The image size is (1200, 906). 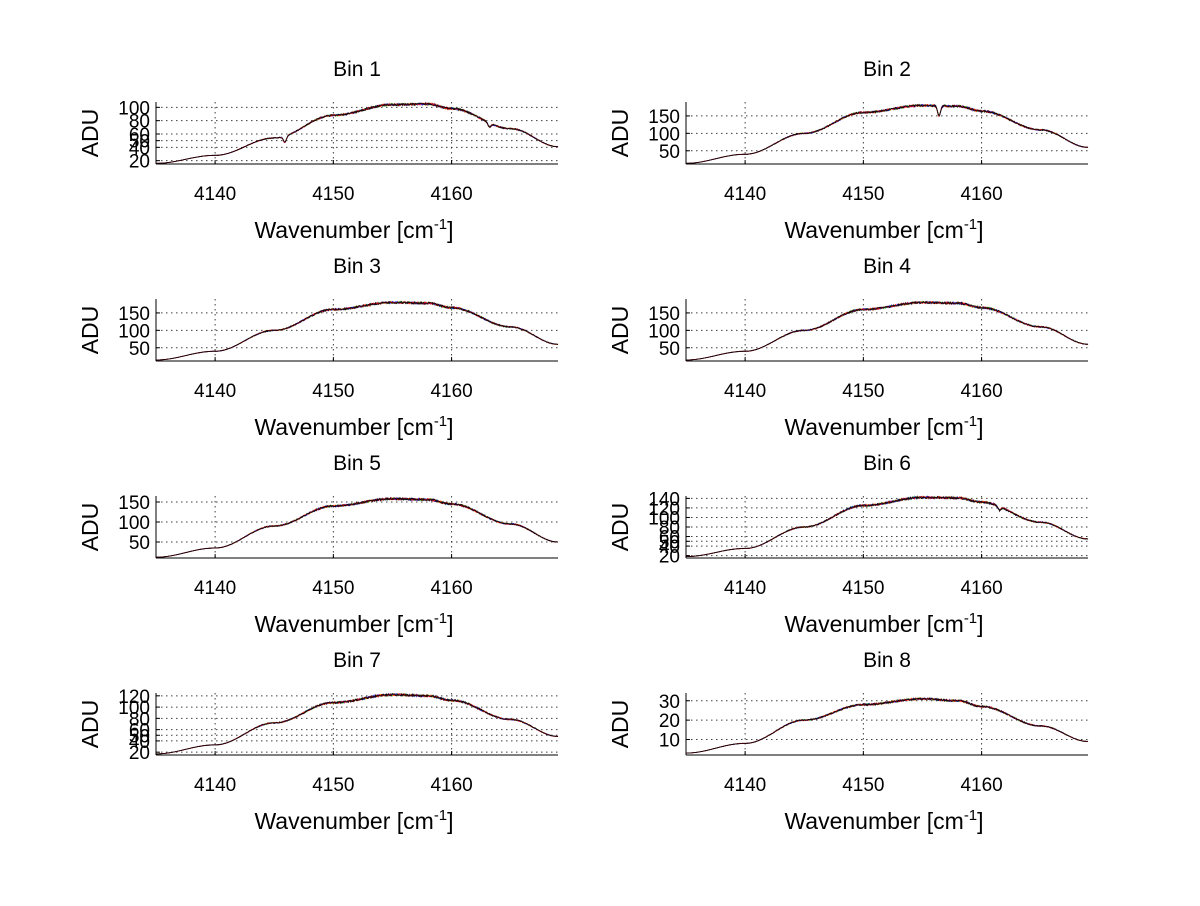 What do you see at coordinates (669, 741) in the screenshot?
I see `y-tick-label: 10` at bounding box center [669, 741].